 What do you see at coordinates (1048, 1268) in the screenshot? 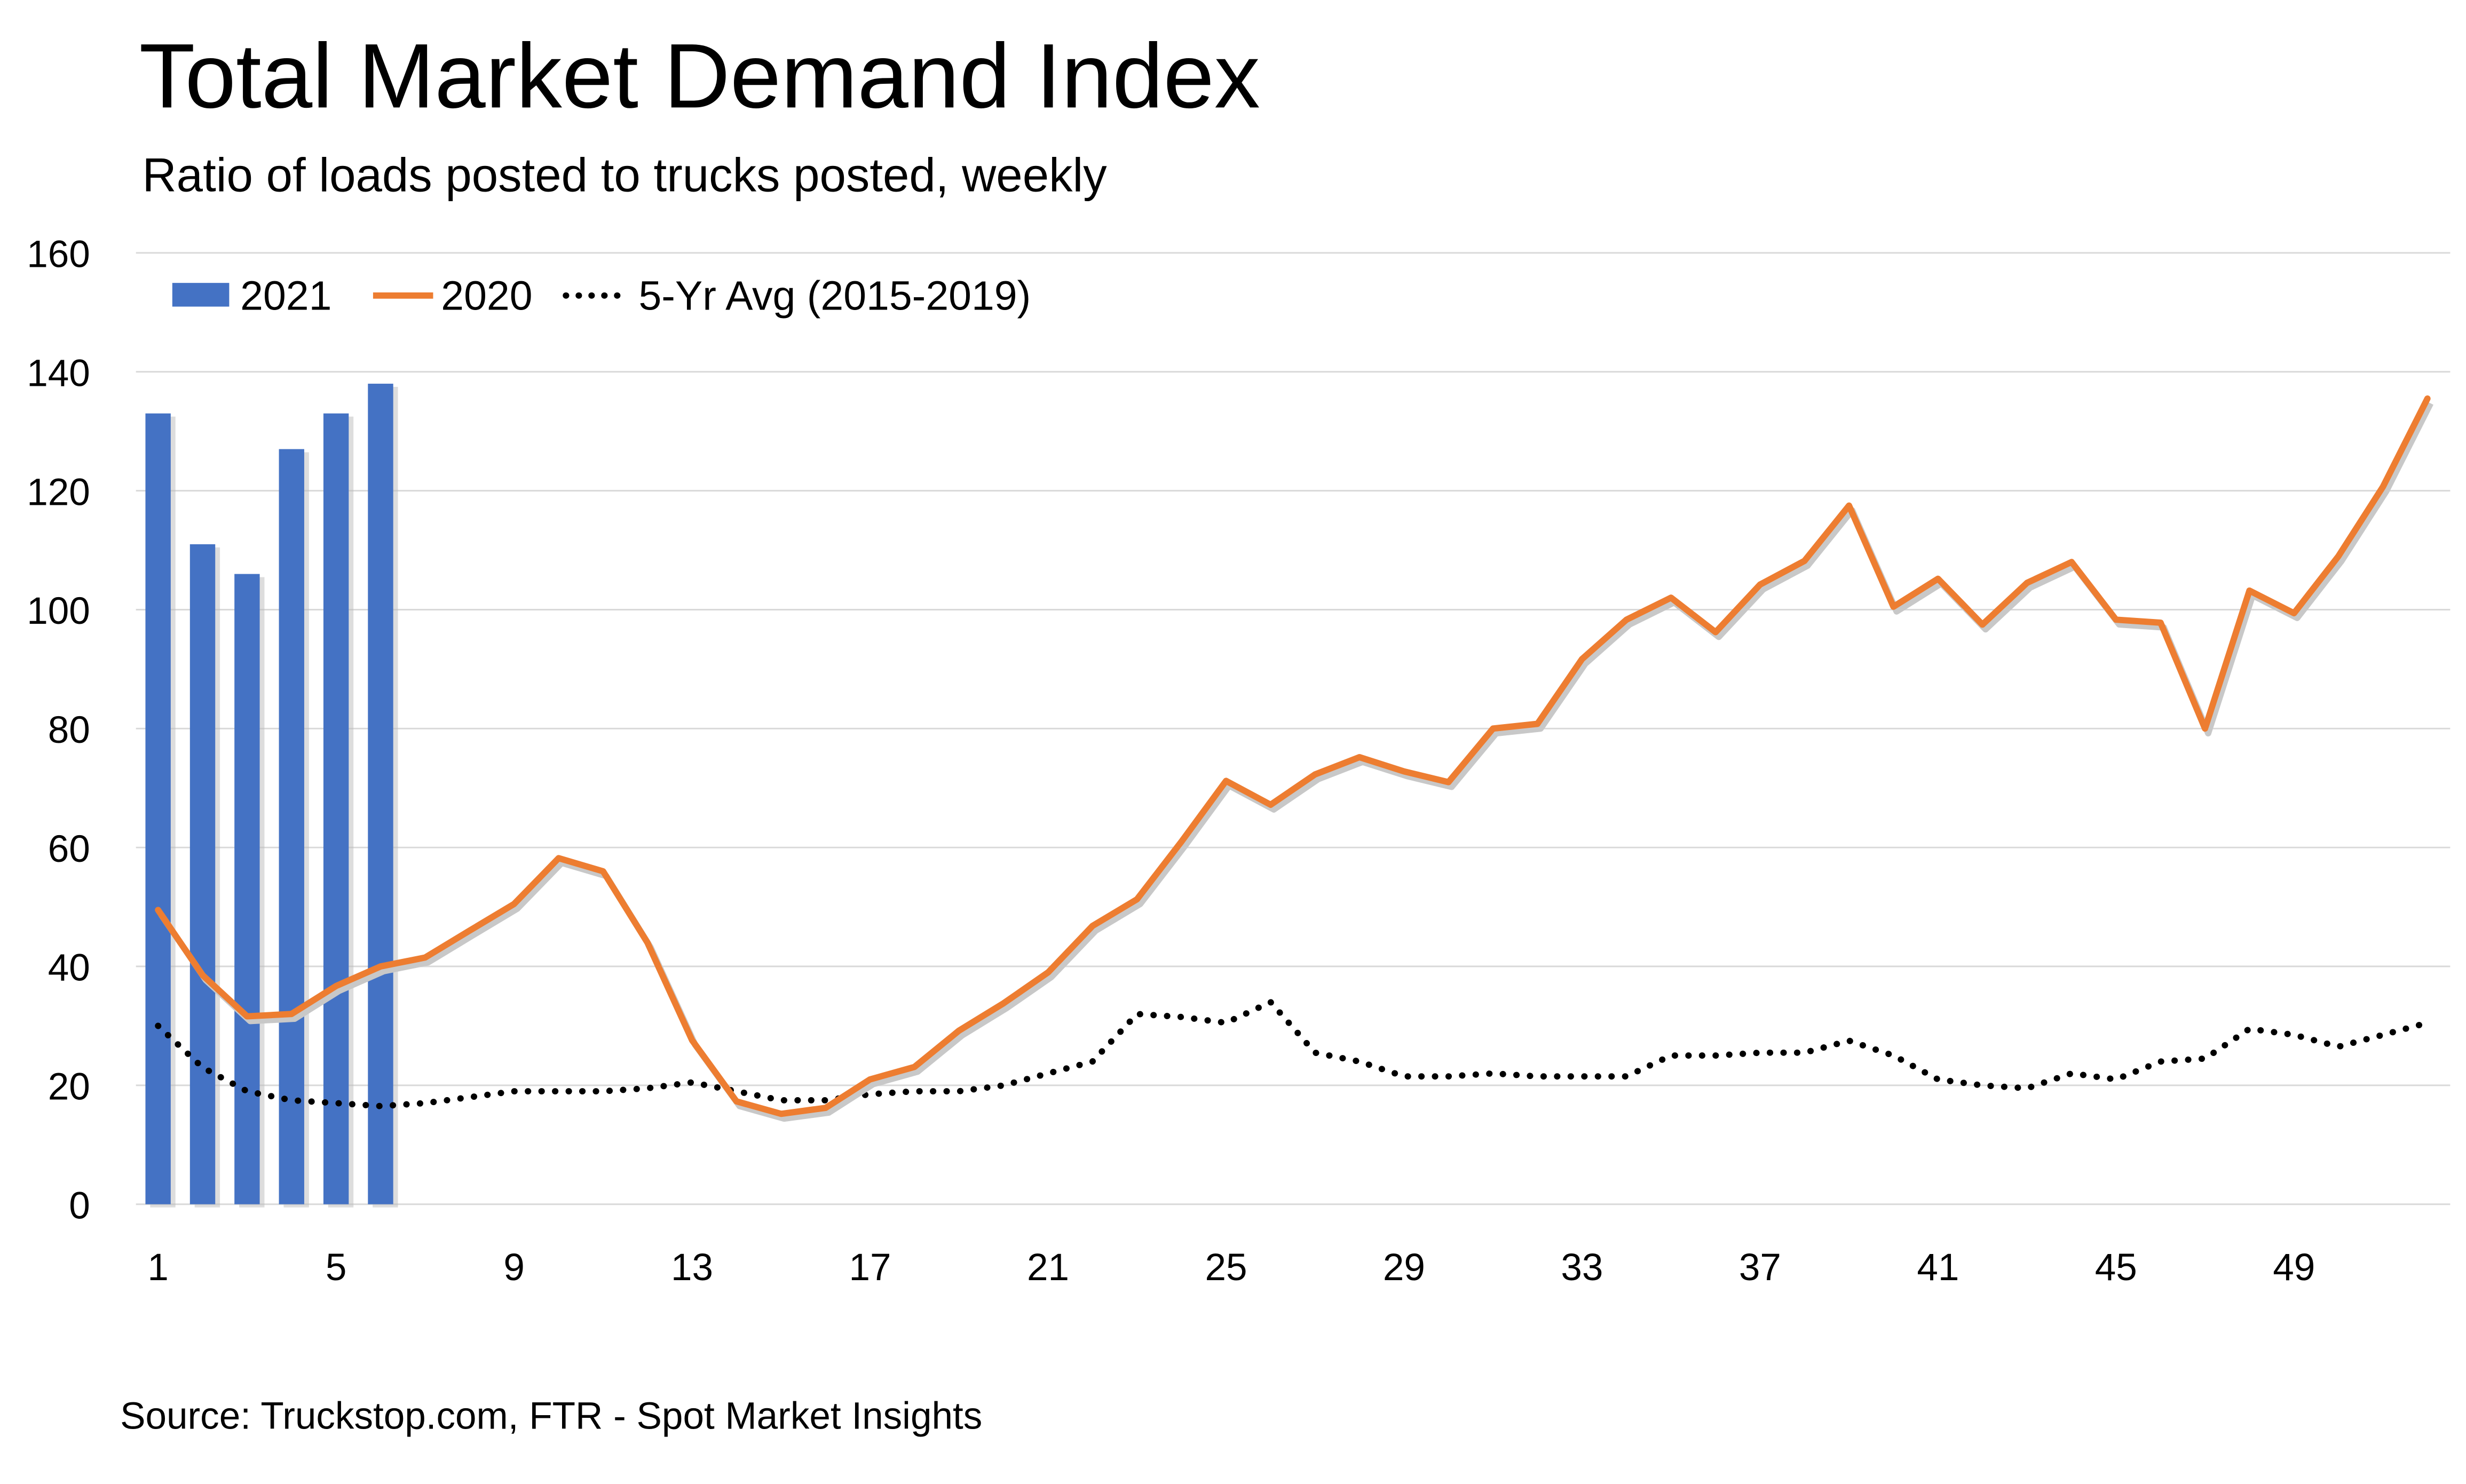
I see `x-tick-label: 21` at bounding box center [1048, 1268].